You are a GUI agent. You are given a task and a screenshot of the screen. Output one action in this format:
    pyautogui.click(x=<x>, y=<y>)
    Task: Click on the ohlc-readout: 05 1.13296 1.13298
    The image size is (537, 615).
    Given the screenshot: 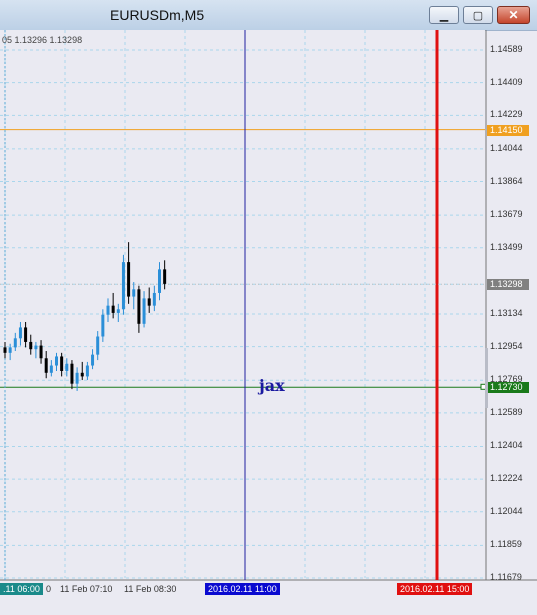 What is the action you would take?
    pyautogui.click(x=42, y=40)
    